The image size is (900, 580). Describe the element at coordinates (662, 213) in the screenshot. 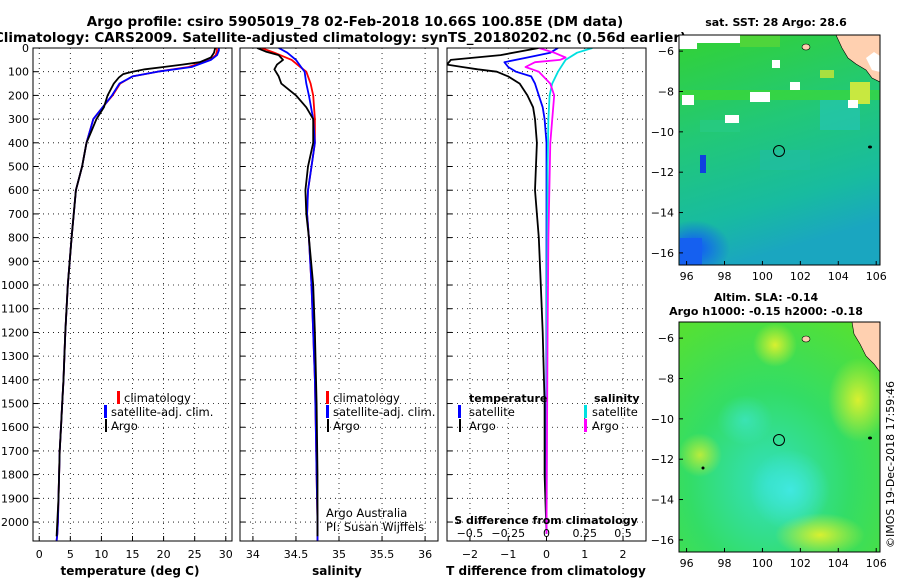

I see `map-tick-label-y: −14` at that location.